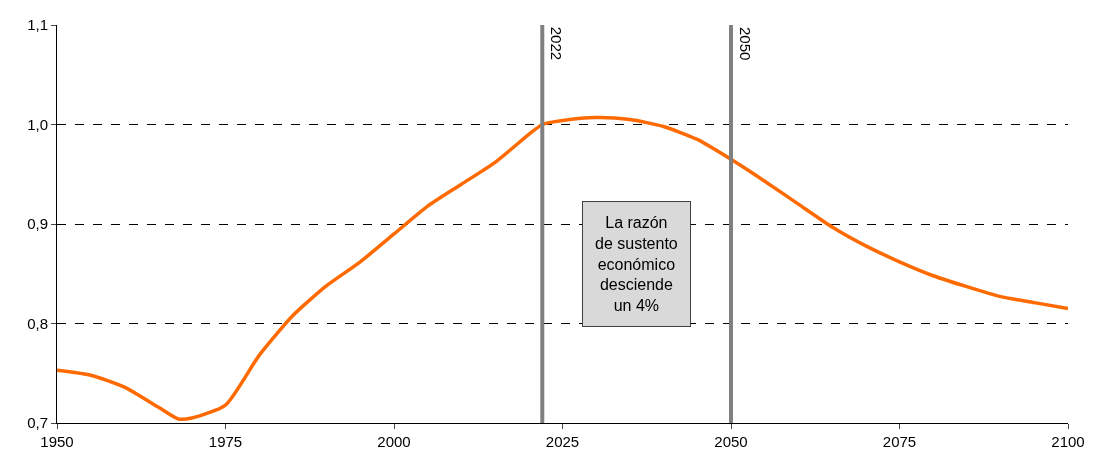 This screenshot has width=1097, height=462. What do you see at coordinates (225, 441) in the screenshot?
I see `x-tick-label: 1975` at bounding box center [225, 441].